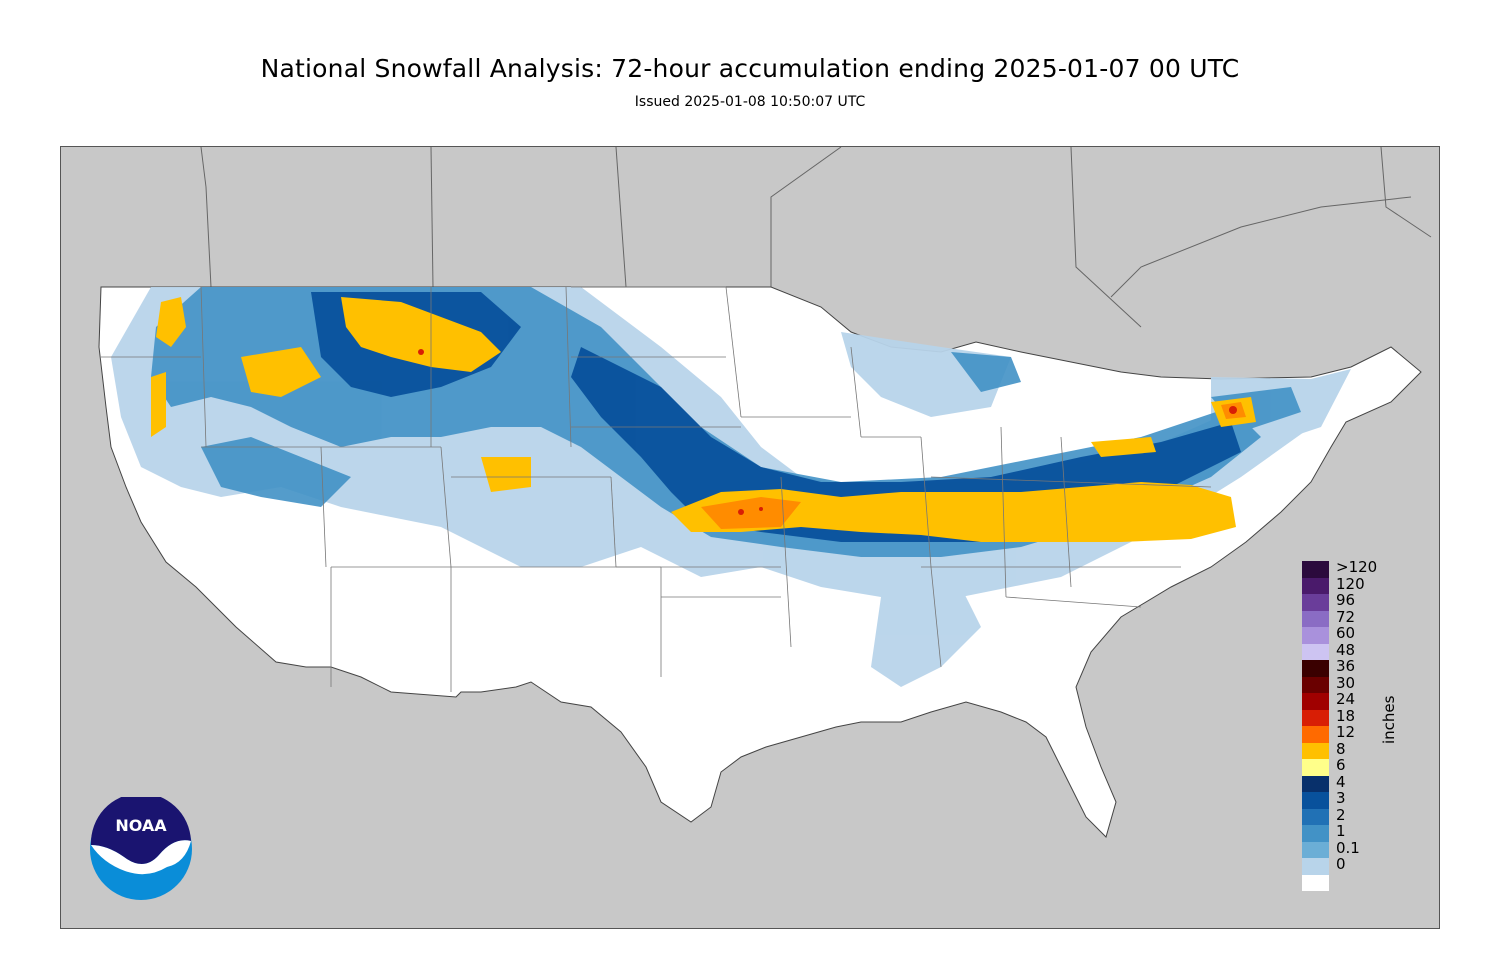 This screenshot has width=1500, height=978. Describe the element at coordinates (1341, 798) in the screenshot. I see `legend-label: 3` at that location.